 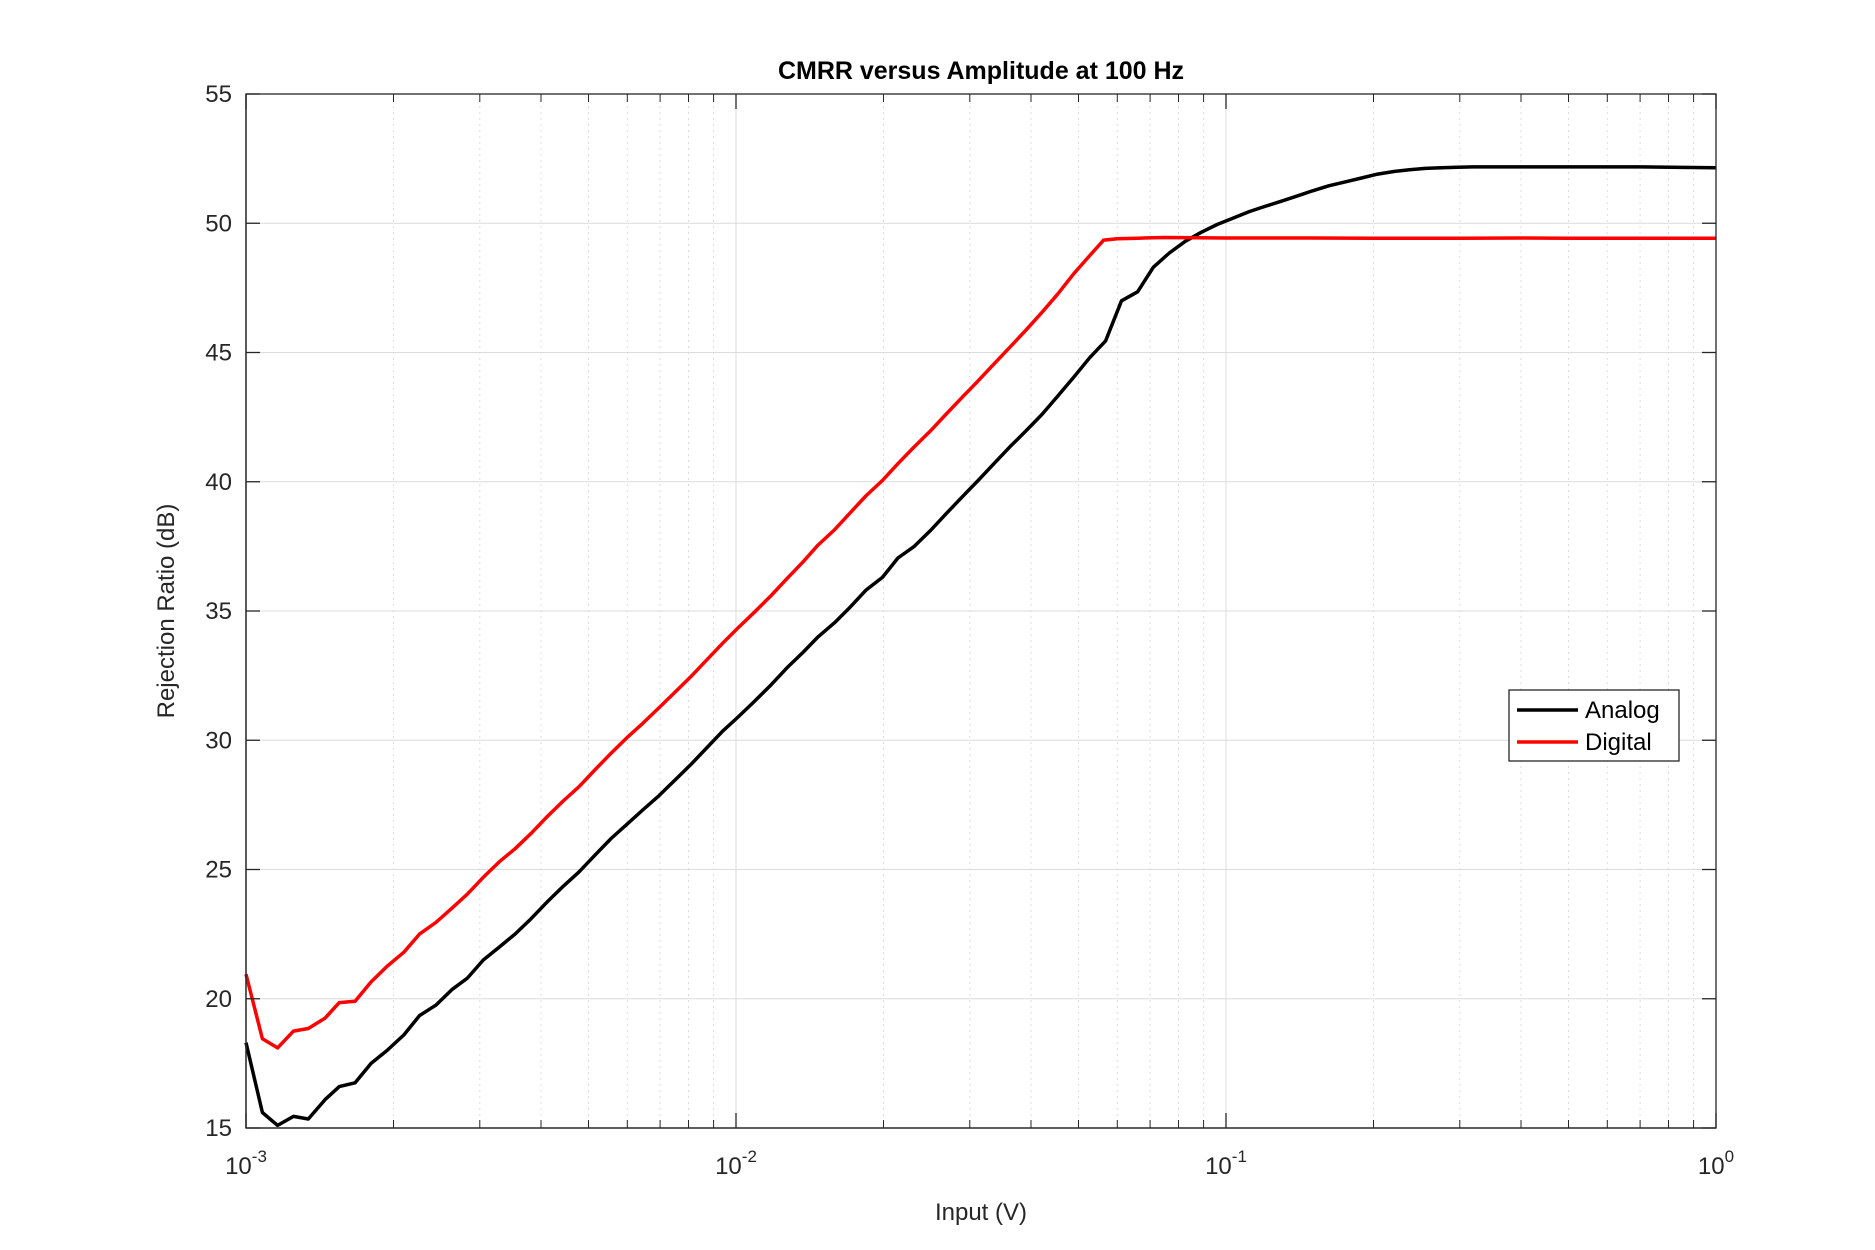 I want to click on legend-label-digital: Digital, so click(x=1618, y=742).